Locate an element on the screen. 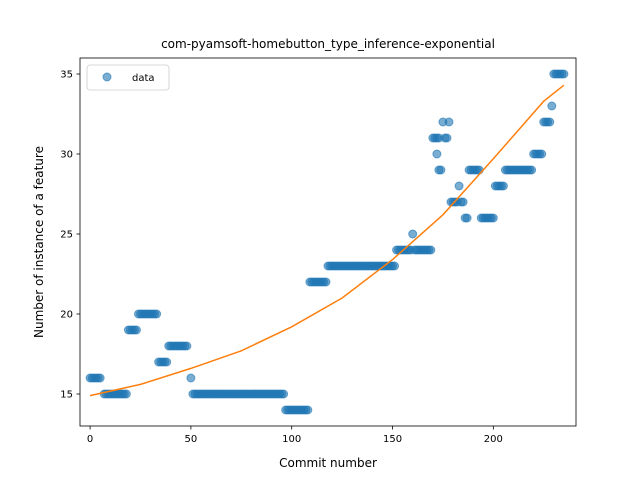 This screenshot has height=484, width=640. legend-marker-data is located at coordinates (107, 77).